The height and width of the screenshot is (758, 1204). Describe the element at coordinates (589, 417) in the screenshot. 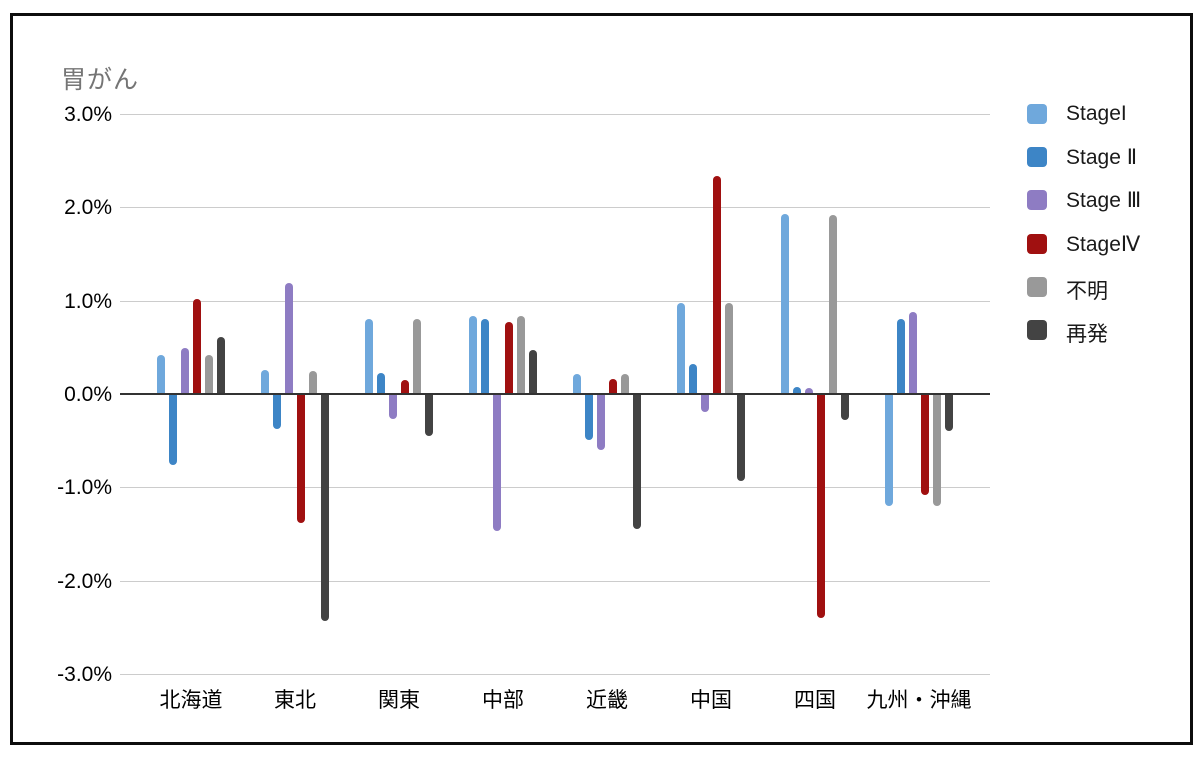

I see `bar-近畿-Stage Ⅱ` at that location.